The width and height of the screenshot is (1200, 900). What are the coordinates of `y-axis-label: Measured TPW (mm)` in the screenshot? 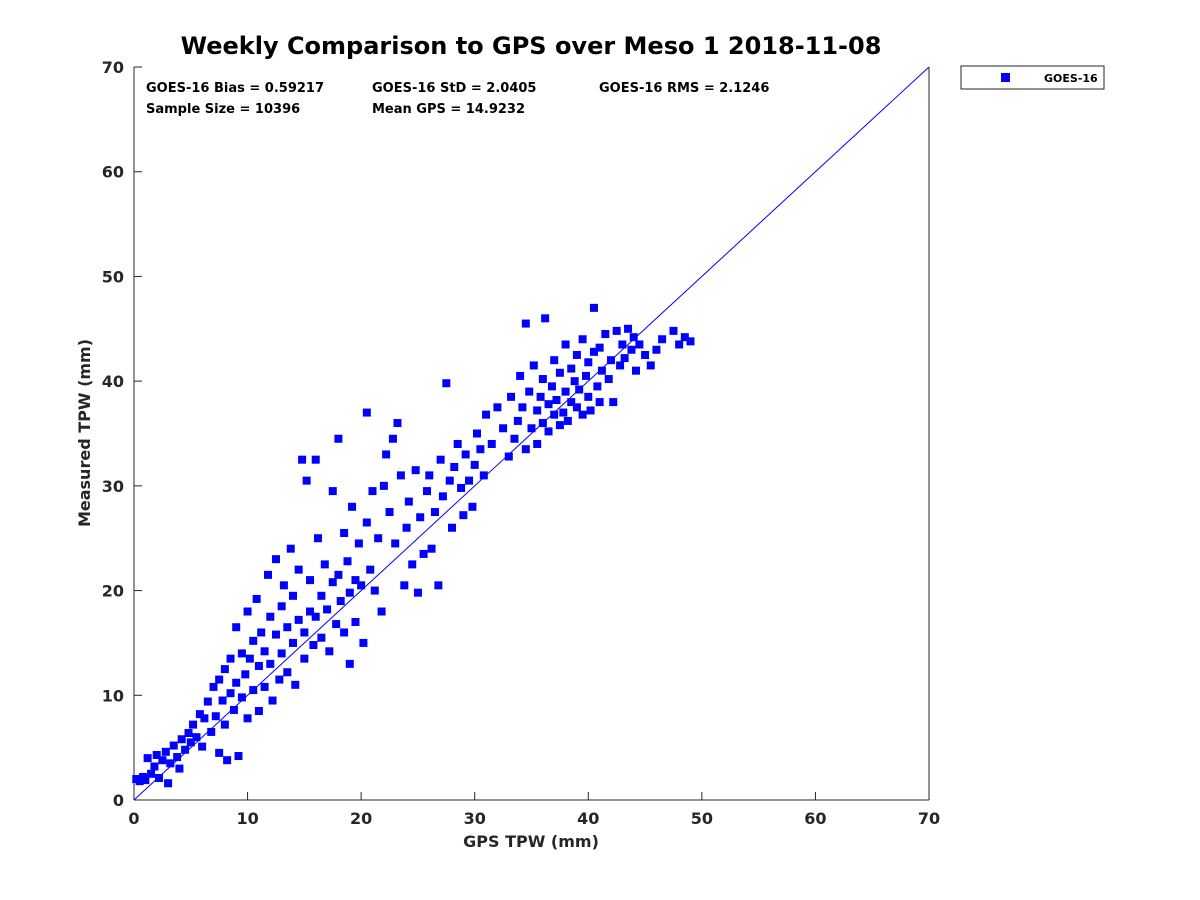 It's located at (84, 433).